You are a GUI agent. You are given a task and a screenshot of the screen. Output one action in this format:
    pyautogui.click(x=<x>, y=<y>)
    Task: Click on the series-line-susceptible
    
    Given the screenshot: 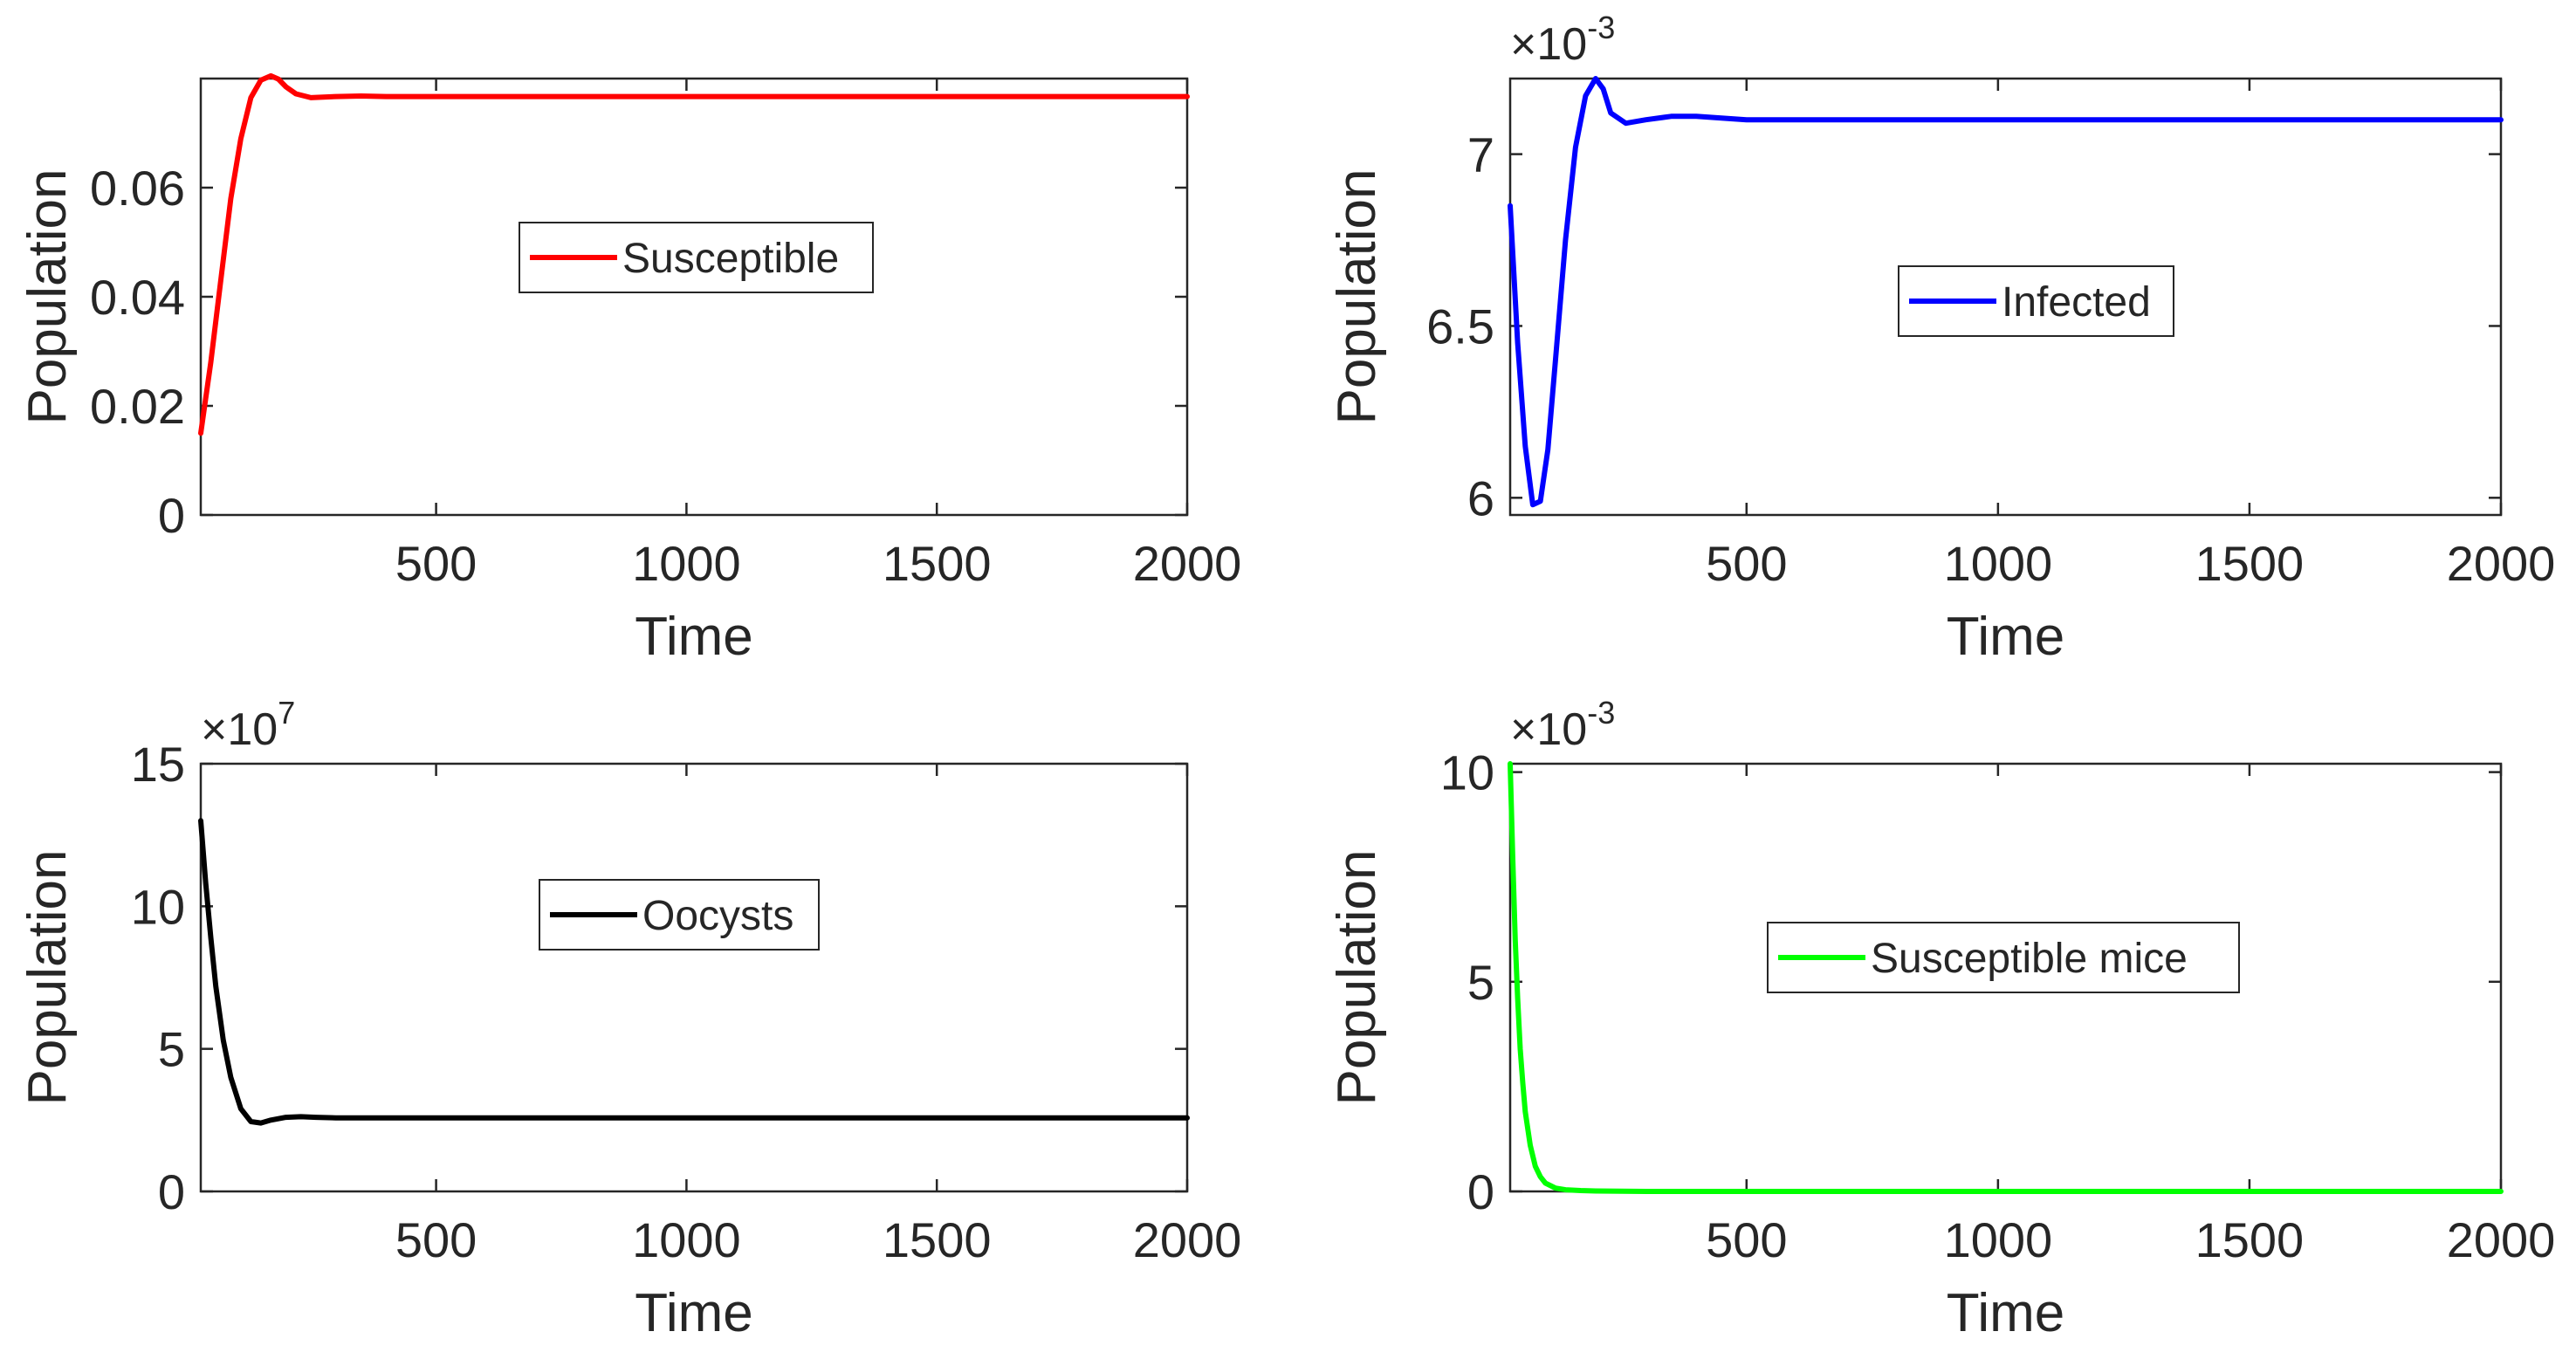 What is the action you would take?
    pyautogui.click(x=694, y=254)
    